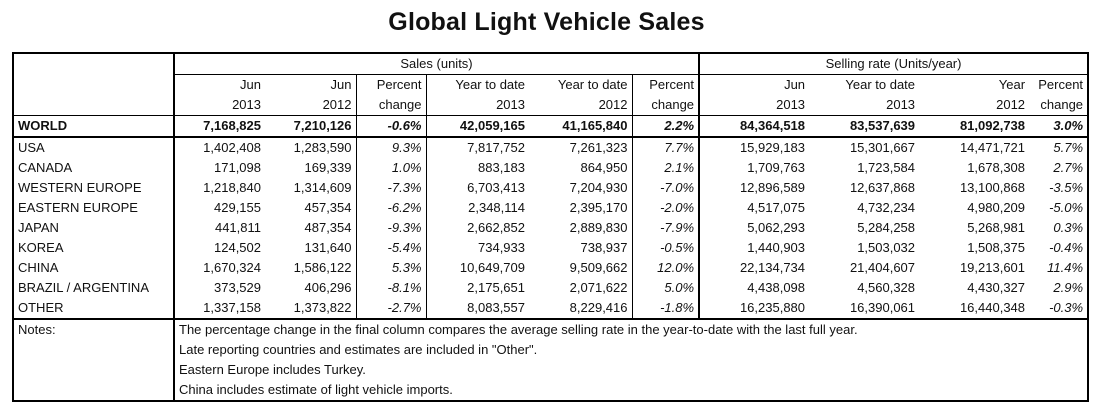 The image size is (1093, 417). I want to click on value-cell: 169,339, so click(328, 167).